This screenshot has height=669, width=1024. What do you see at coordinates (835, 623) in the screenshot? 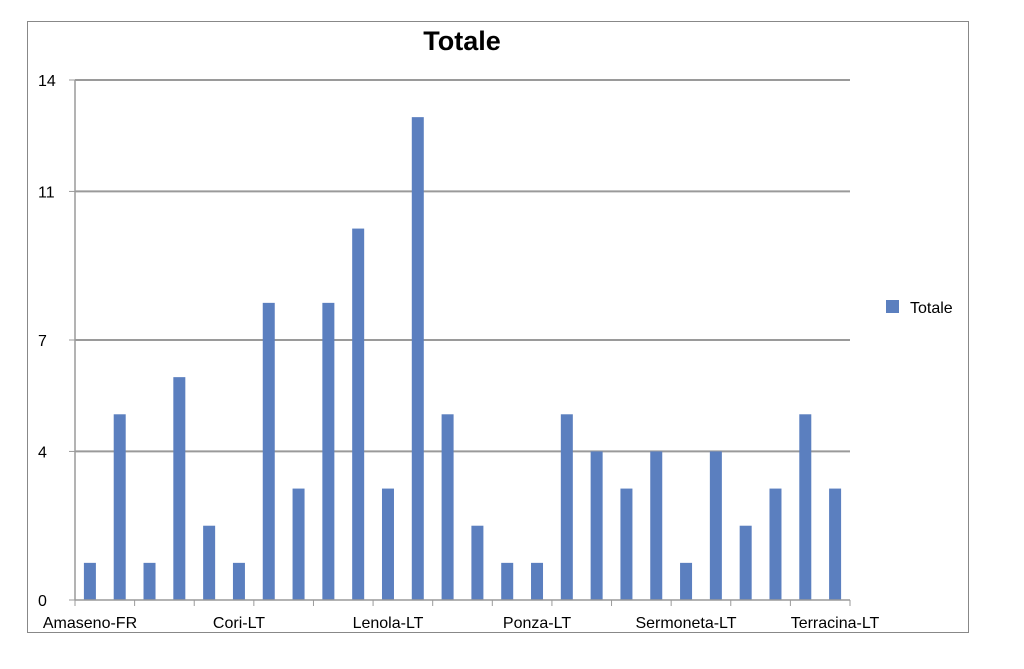
I see `x-tick-label: Terracina-LT` at bounding box center [835, 623].